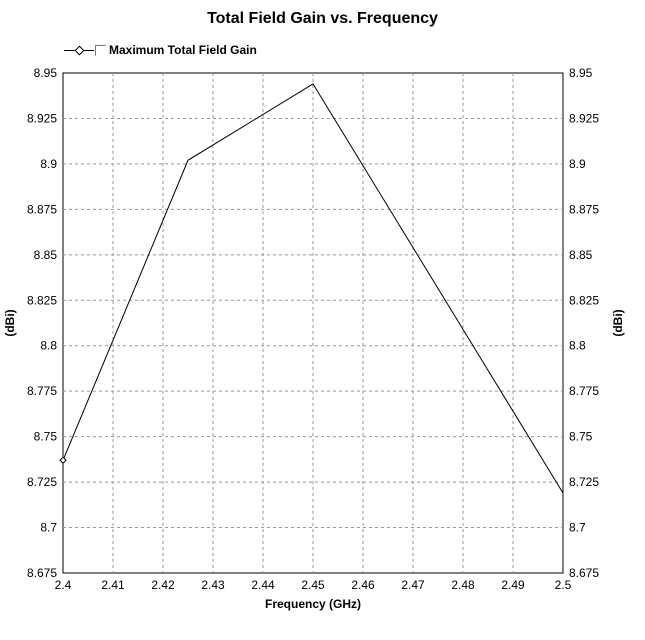 This screenshot has width=645, height=640. I want to click on y-tick-label-right: 8.95, so click(581, 73).